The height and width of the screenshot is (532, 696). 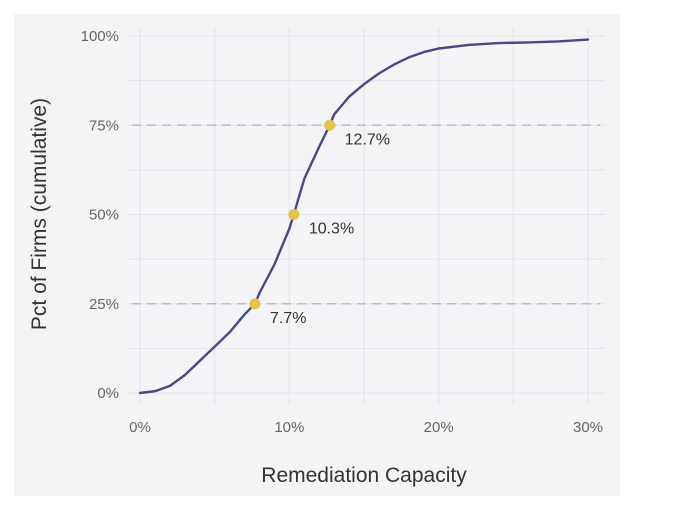 What do you see at coordinates (331, 229) in the screenshot?
I see `data-point-label: 10.3%` at bounding box center [331, 229].